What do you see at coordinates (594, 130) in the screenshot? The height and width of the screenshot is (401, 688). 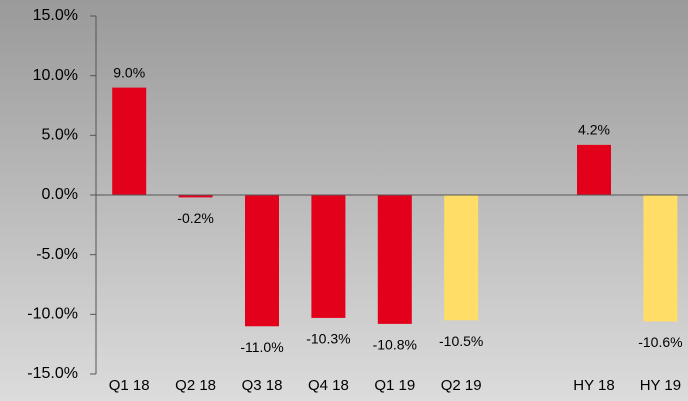 I see `value-label: 4.2%` at bounding box center [594, 130].